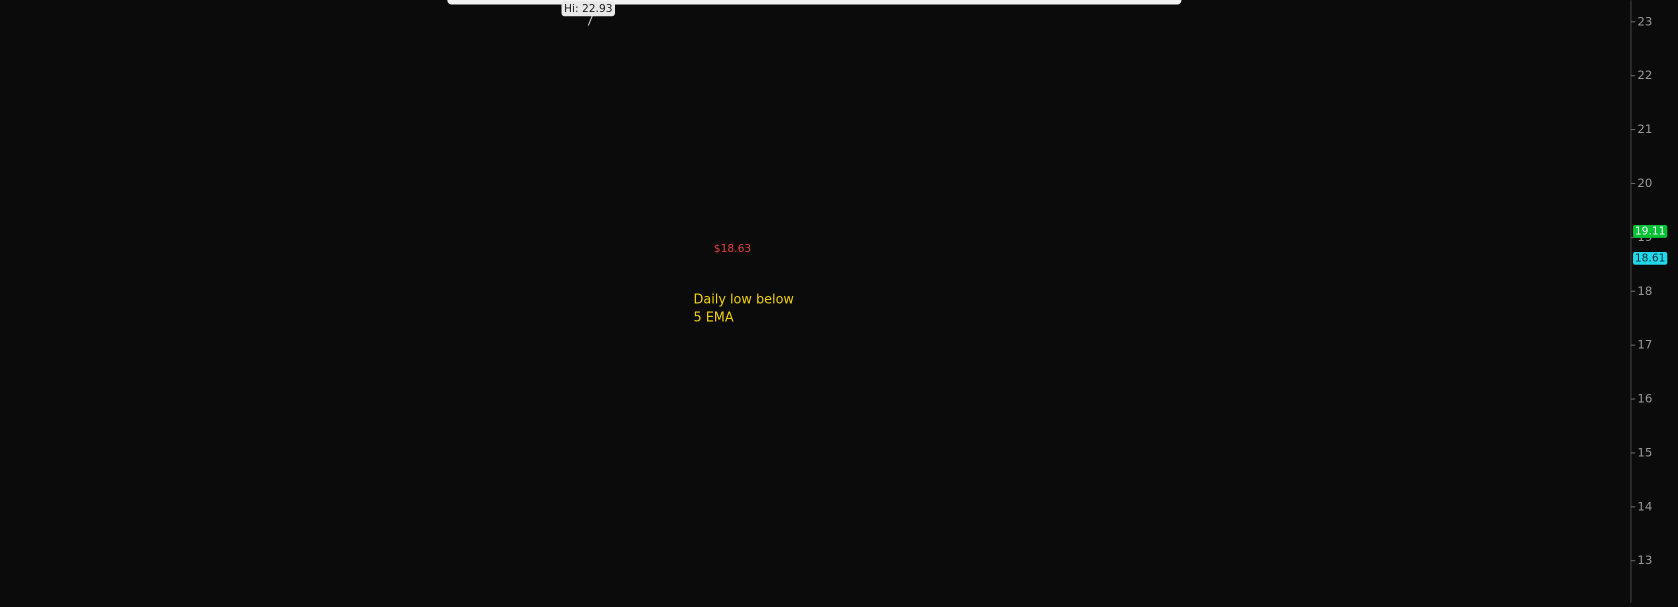 The image size is (1678, 607). Describe the element at coordinates (814, 2) in the screenshot. I see `toolbar-edge` at that location.